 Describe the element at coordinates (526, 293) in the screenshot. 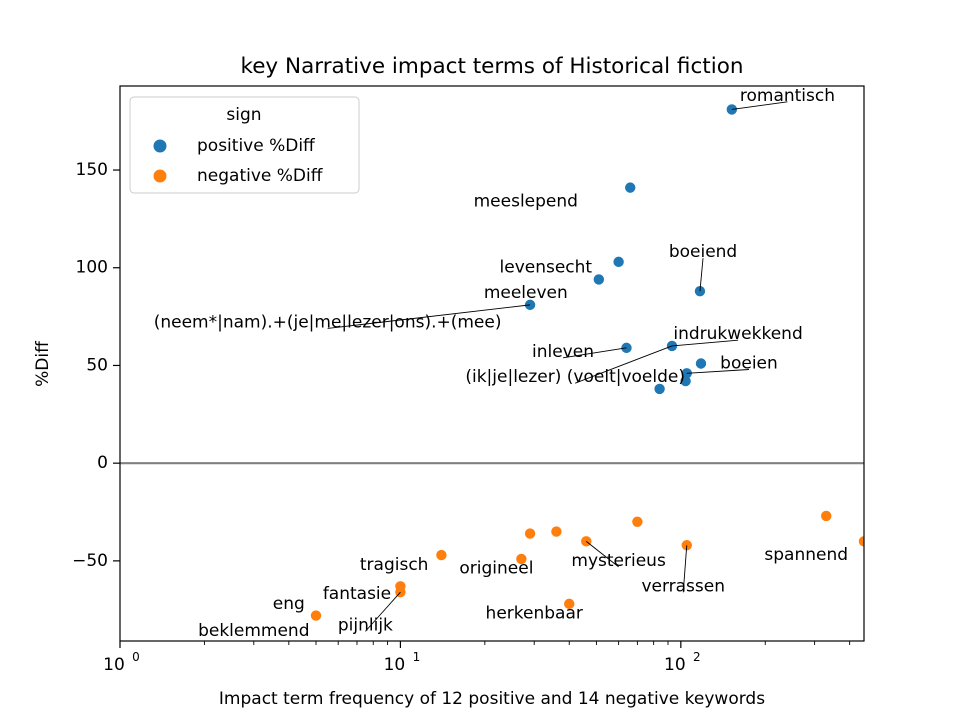

I see `annotation-label-3: meeleven` at that location.